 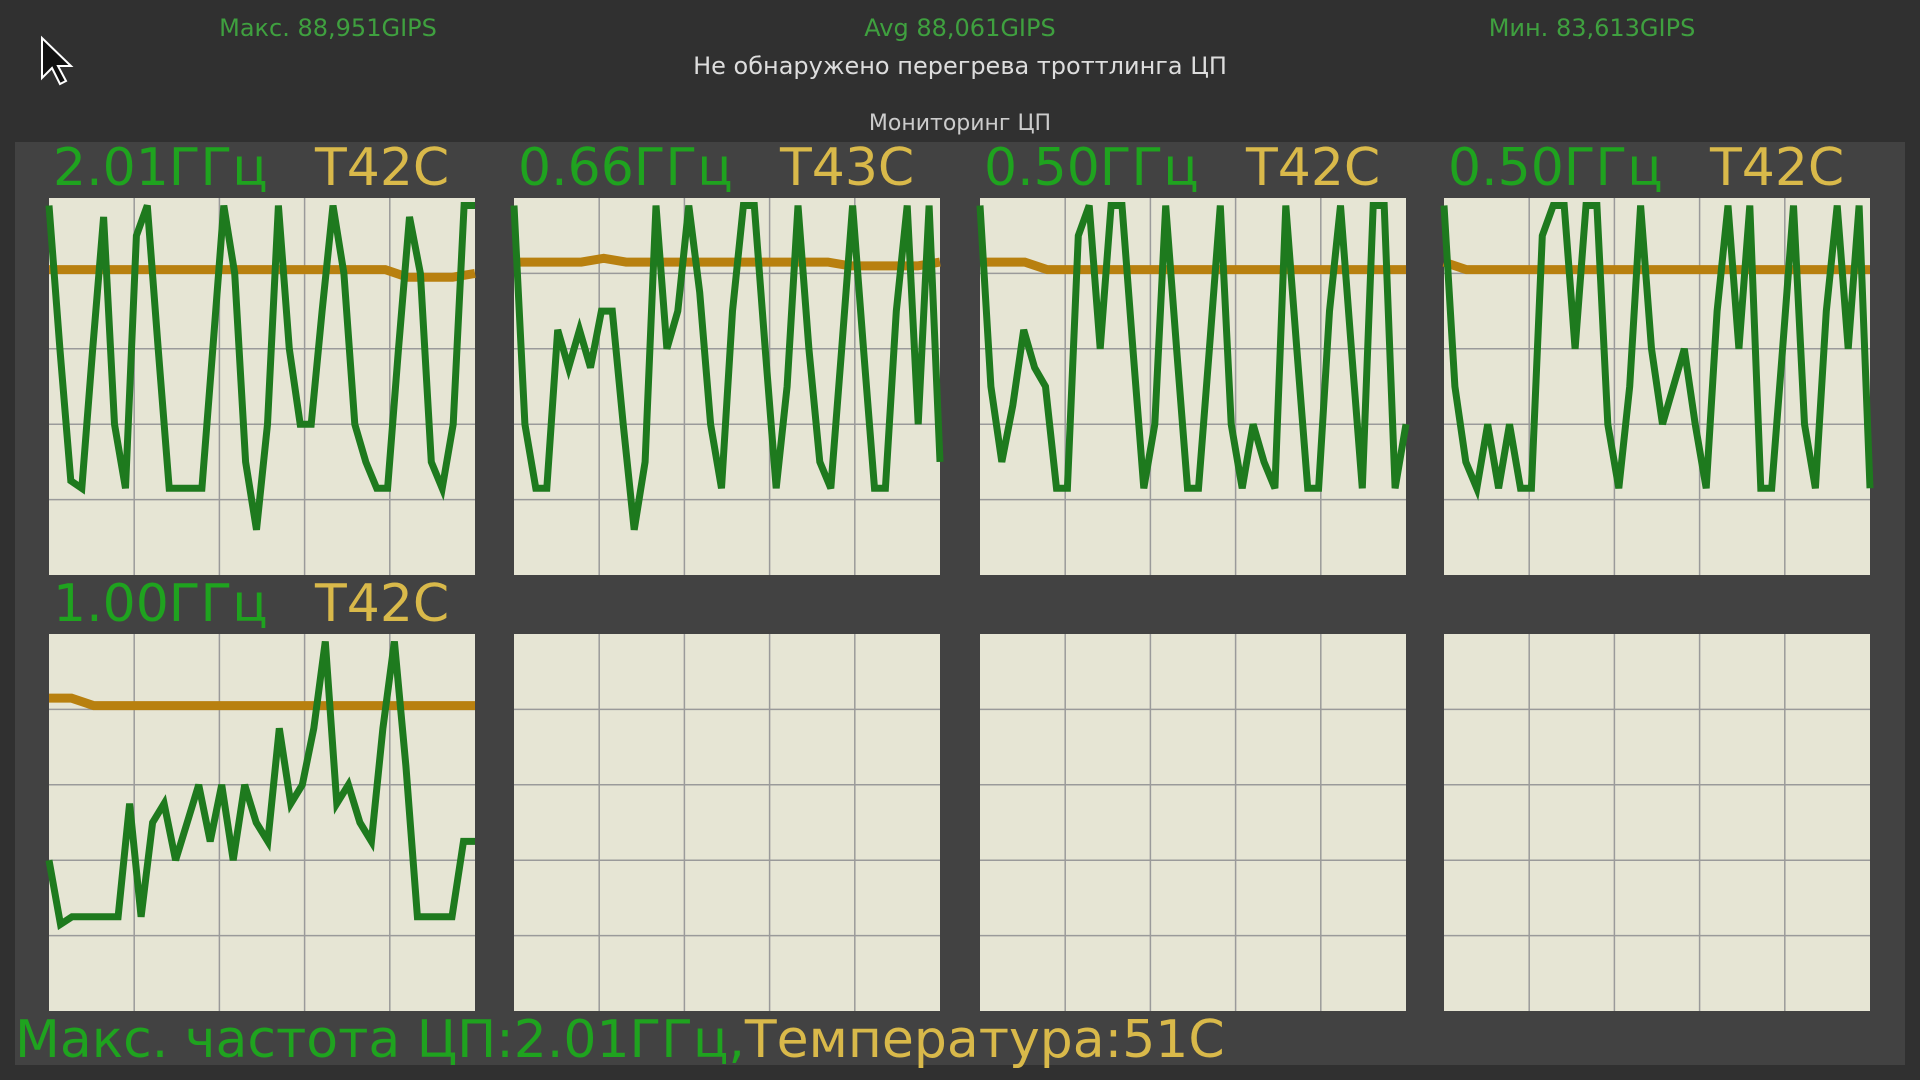 I want to click on status: Не обнаружено перегрева троттлинга ЦП, so click(x=960, y=66).